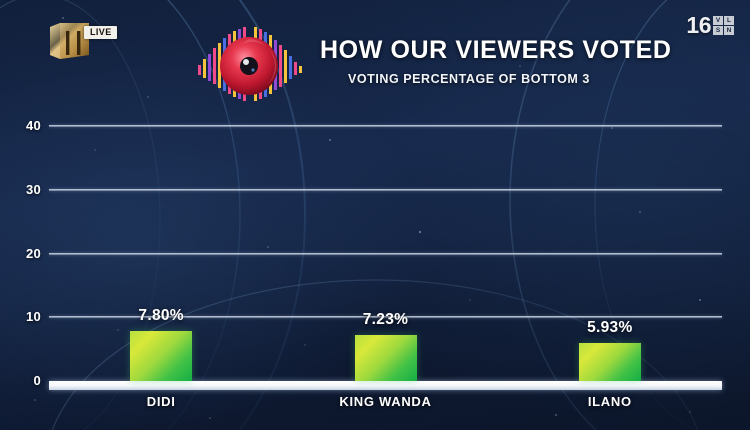 This screenshot has width=750, height=430. I want to click on y-axis-tick-label: 20, so click(33, 253).